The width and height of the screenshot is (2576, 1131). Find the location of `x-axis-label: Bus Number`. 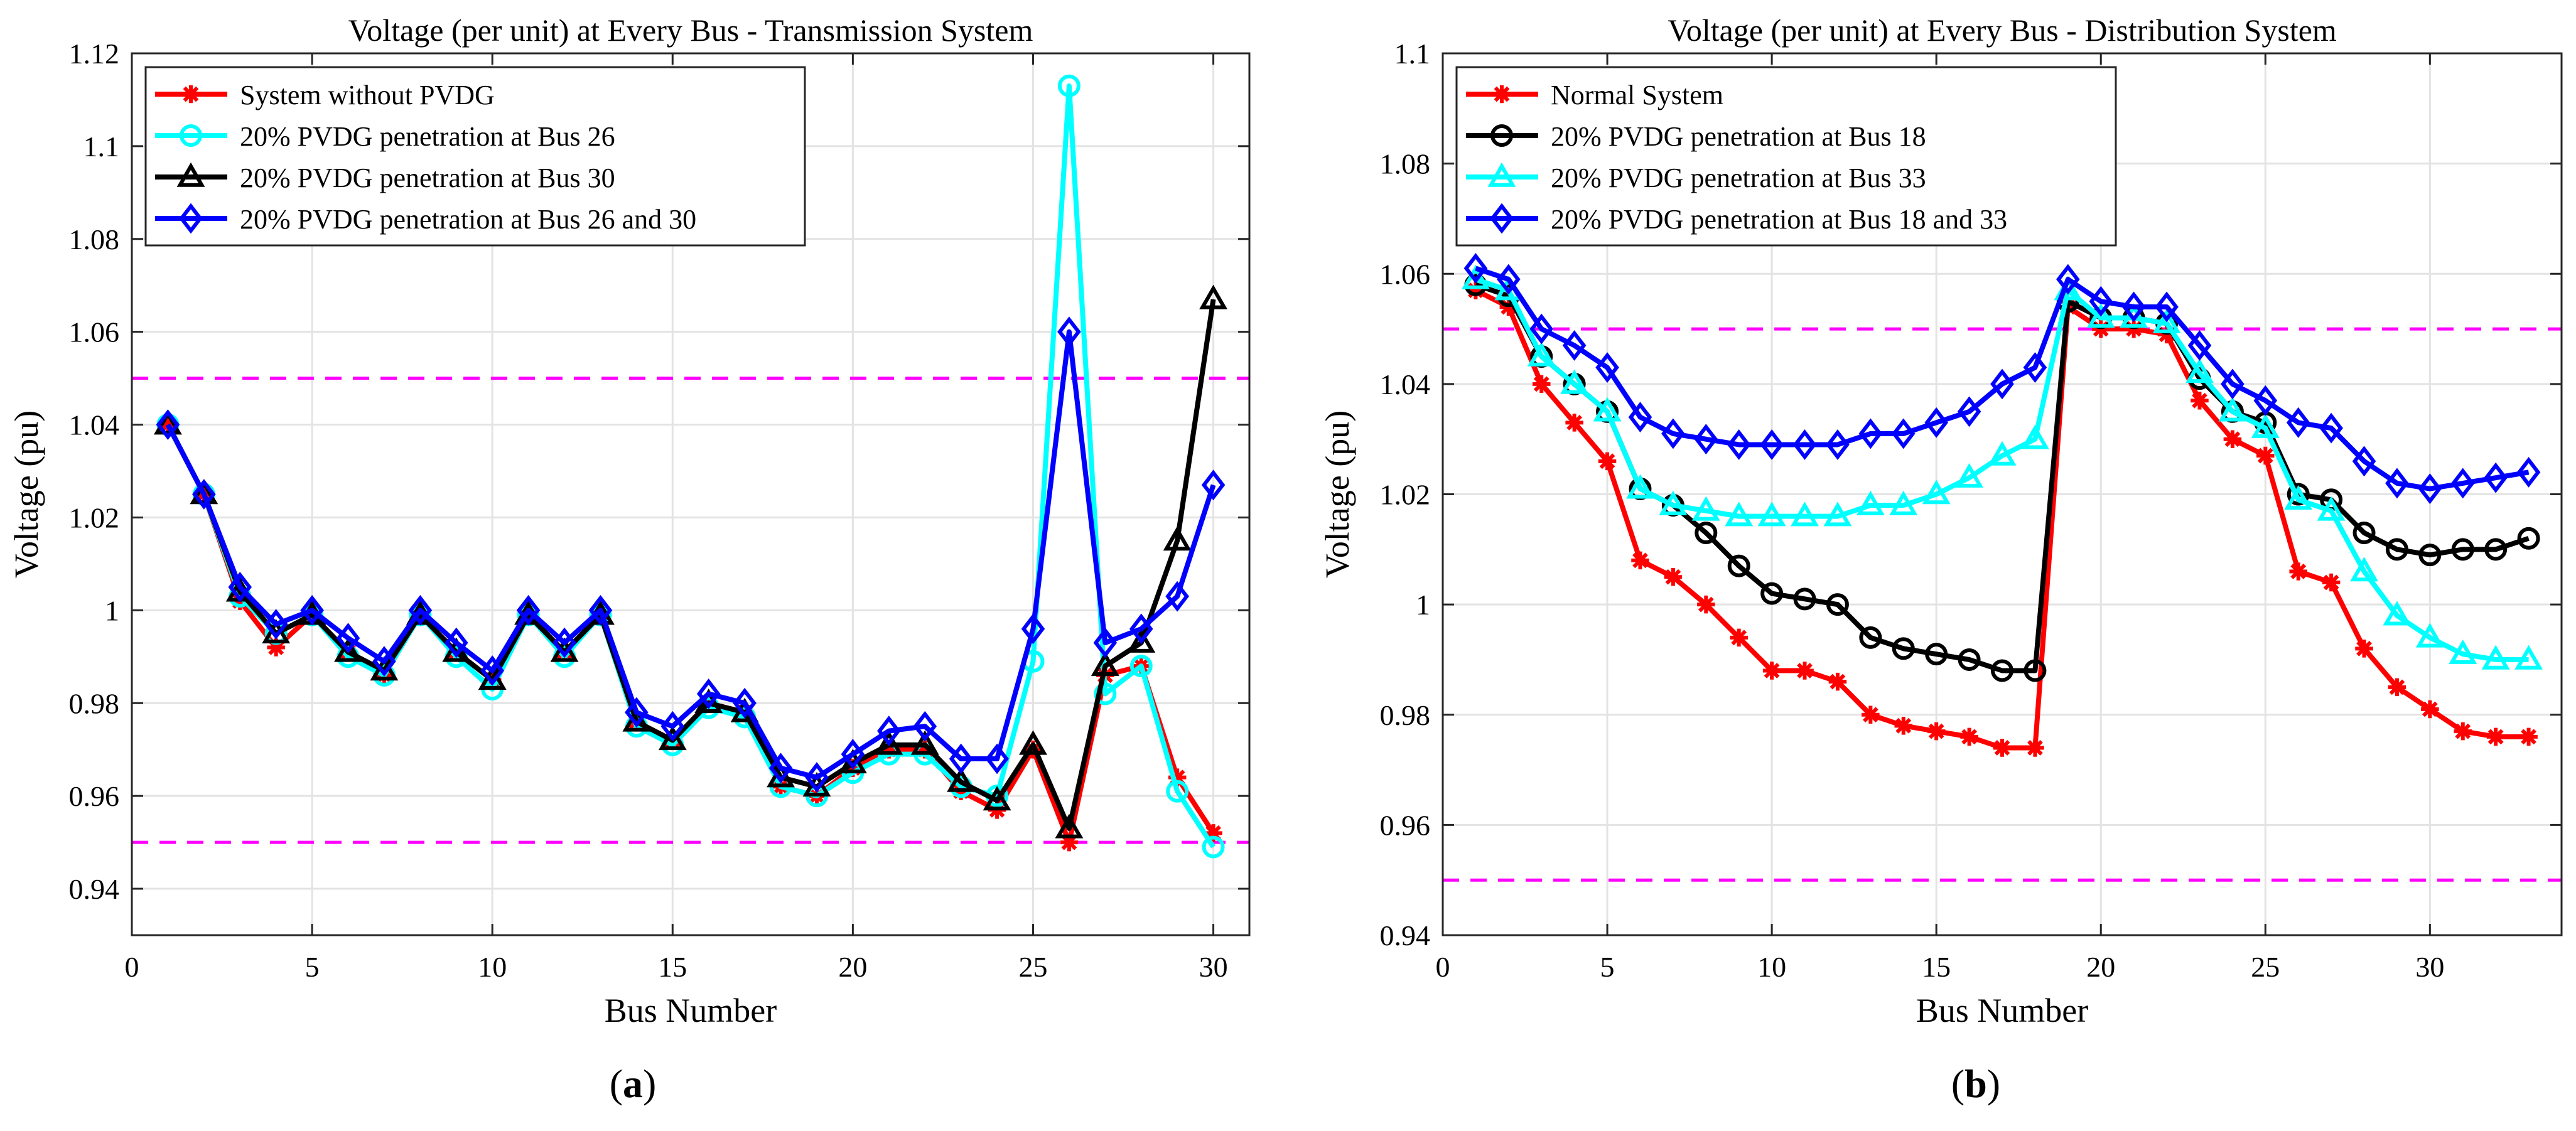

x-axis-label: Bus Number is located at coordinates (691, 1011).